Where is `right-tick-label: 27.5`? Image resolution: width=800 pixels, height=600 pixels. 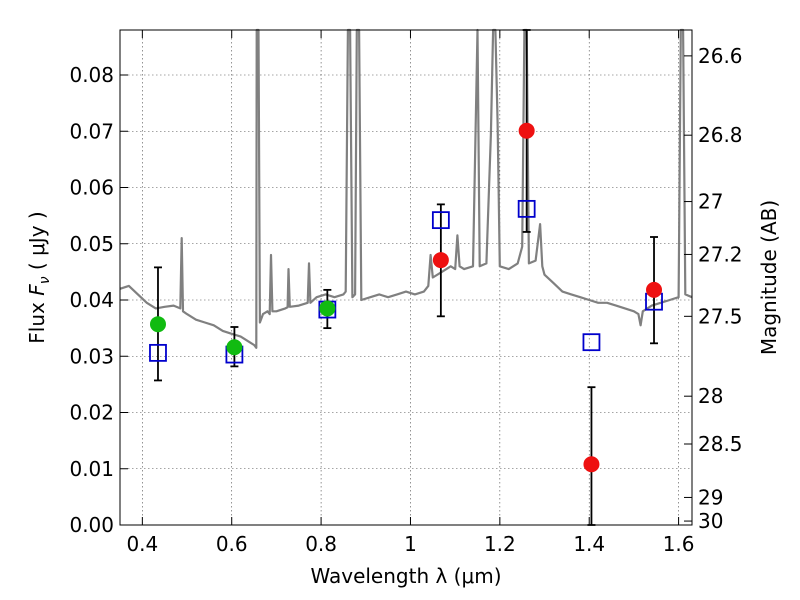
right-tick-label: 27.5 is located at coordinates (720, 316).